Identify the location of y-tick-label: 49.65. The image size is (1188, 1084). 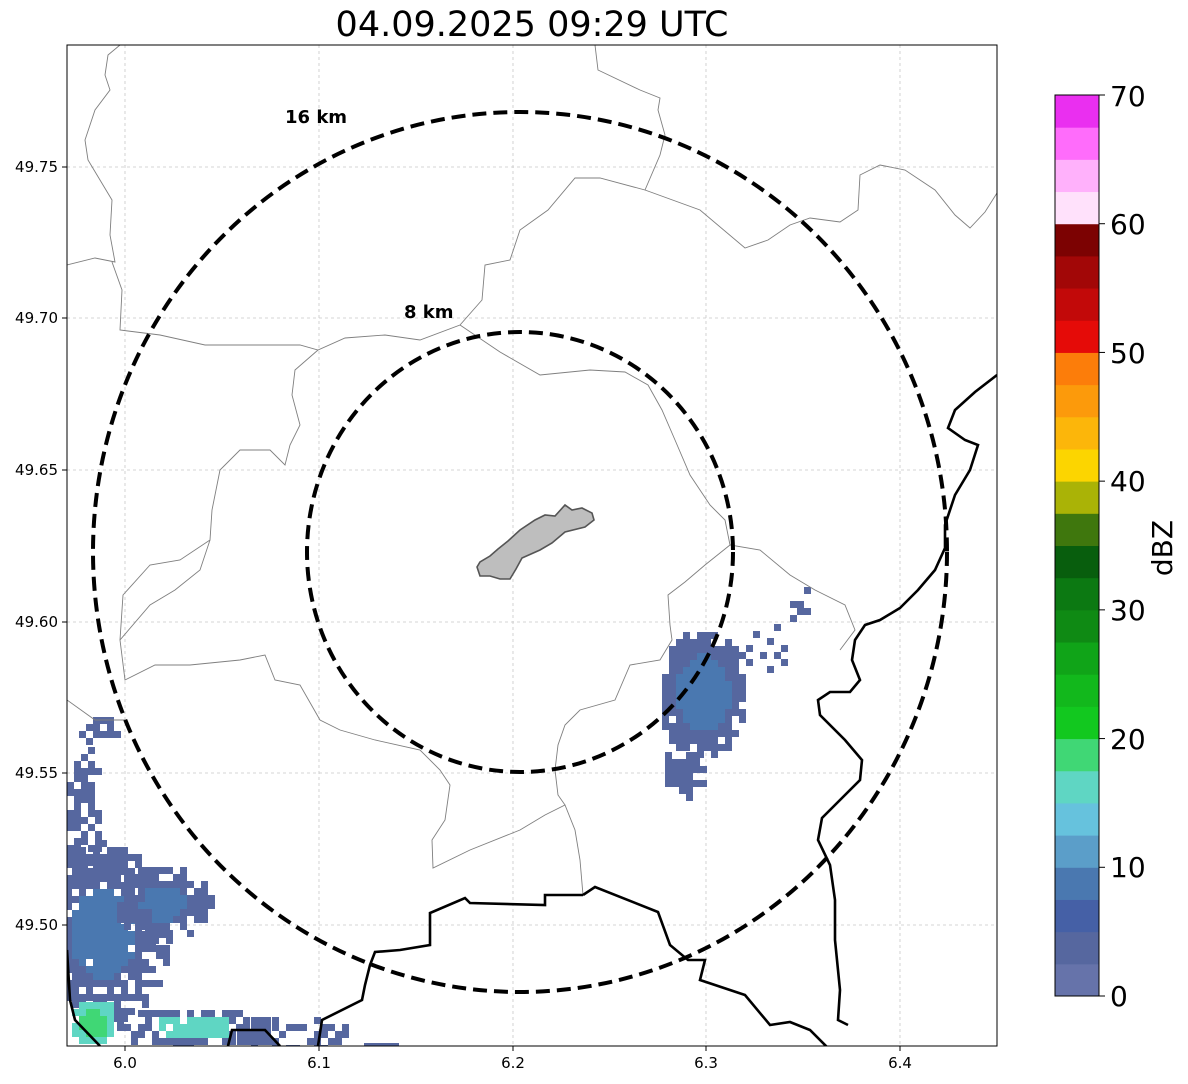
(36, 470).